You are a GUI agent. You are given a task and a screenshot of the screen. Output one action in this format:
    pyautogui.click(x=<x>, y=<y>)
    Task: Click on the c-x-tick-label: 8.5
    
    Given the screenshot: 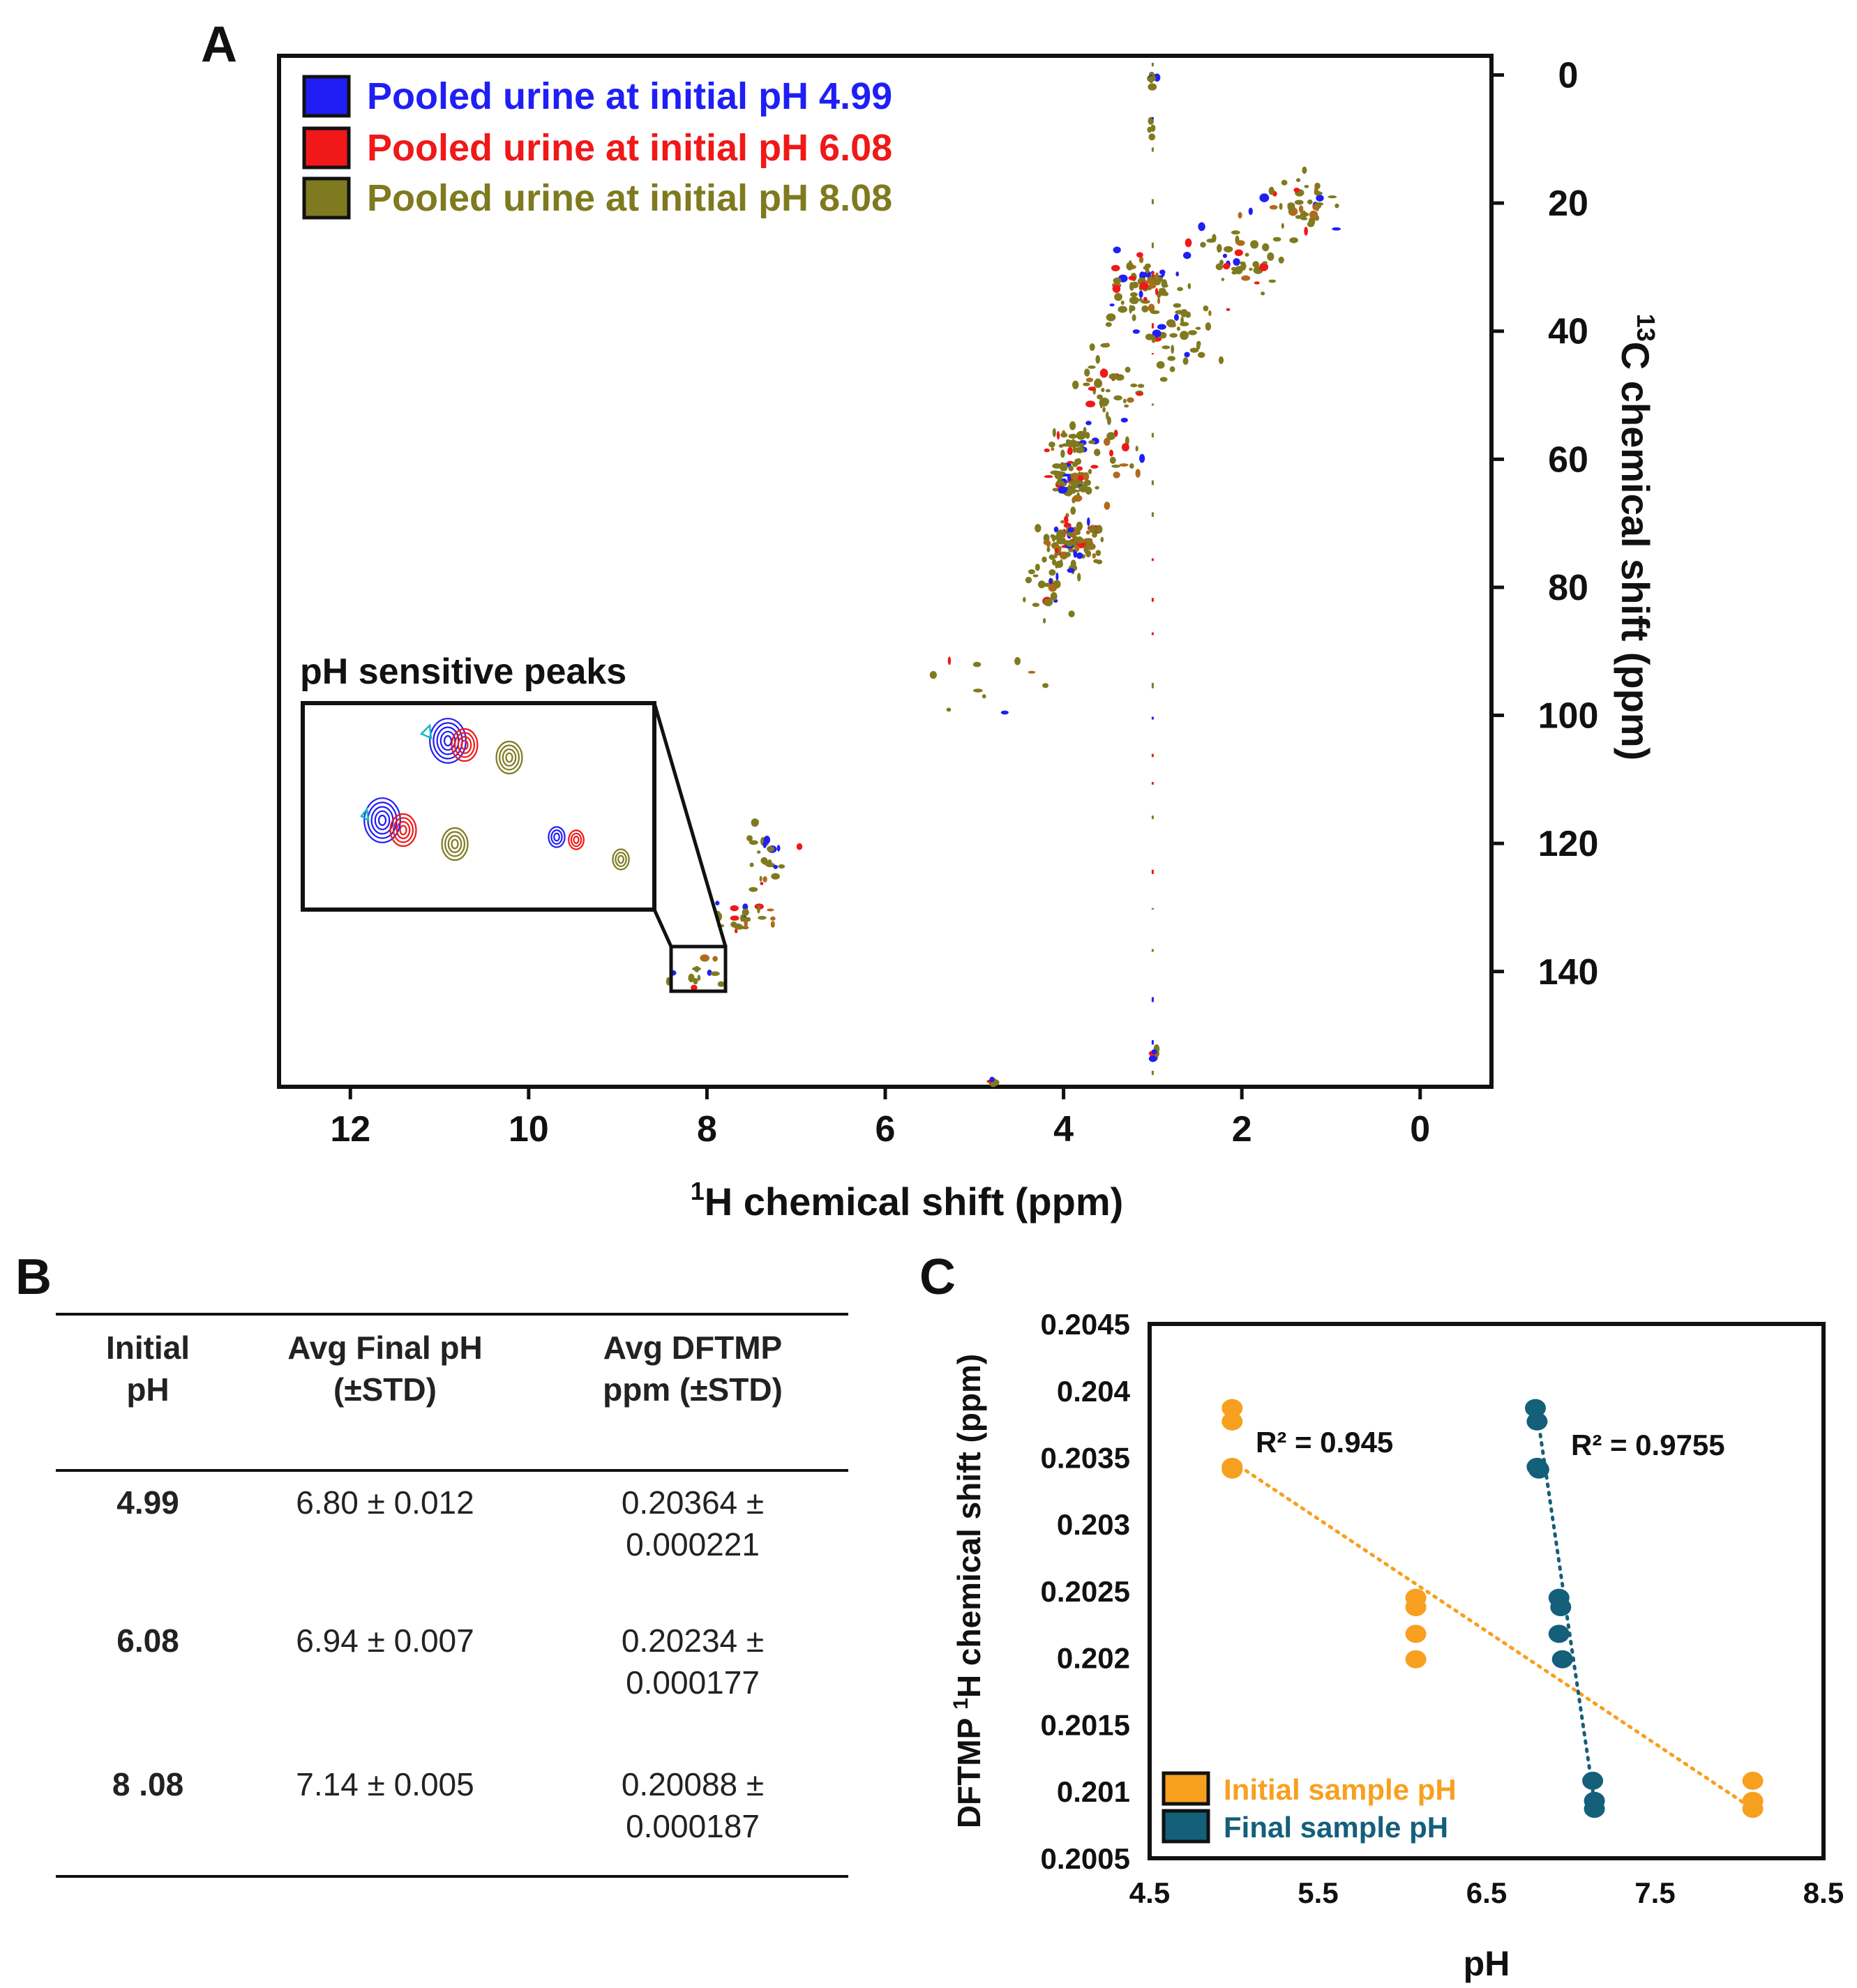 What is the action you would take?
    pyautogui.click(x=1823, y=1892)
    